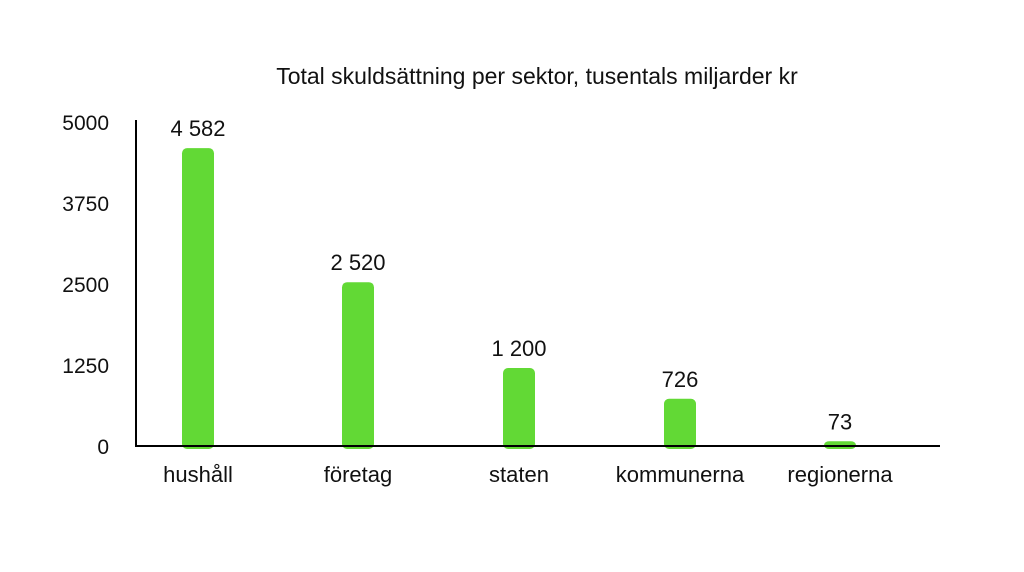  What do you see at coordinates (680, 423) in the screenshot?
I see `bar-kommunerna` at bounding box center [680, 423].